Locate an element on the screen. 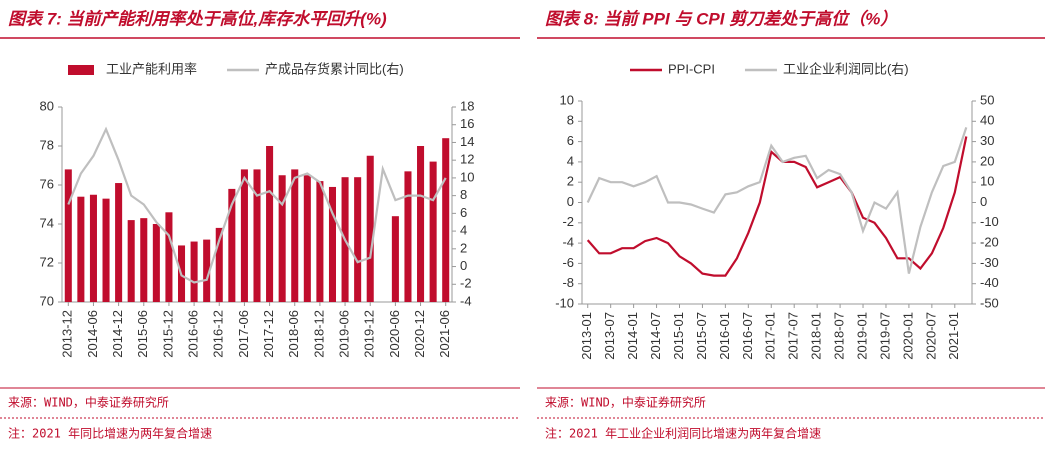  x-tick-label: 2017-07 is located at coordinates (793, 336).